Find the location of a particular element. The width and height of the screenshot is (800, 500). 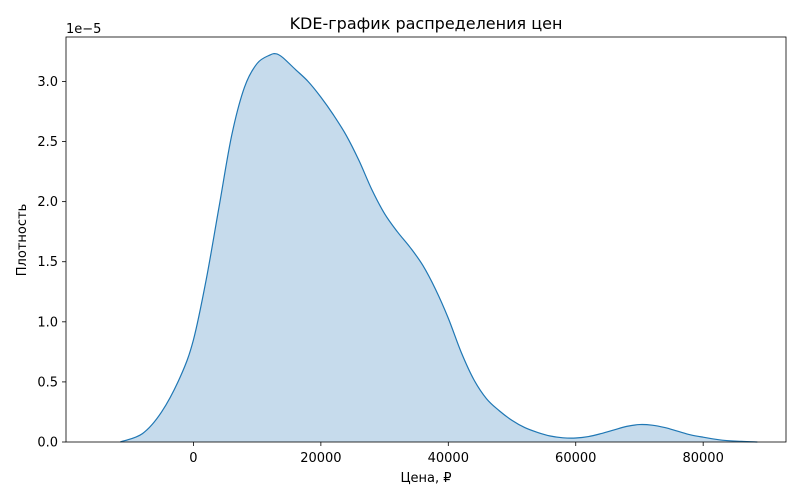

y-tick-label: 2.5 is located at coordinates (47, 142).